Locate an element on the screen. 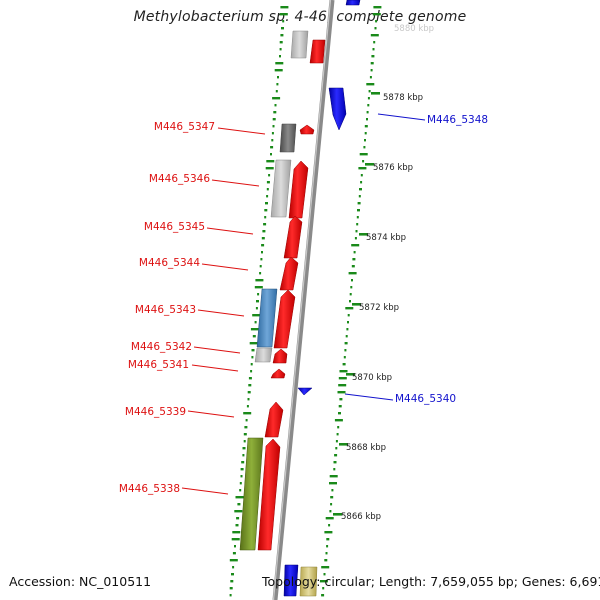  scale-label: 5866 kbp is located at coordinates (361, 517).